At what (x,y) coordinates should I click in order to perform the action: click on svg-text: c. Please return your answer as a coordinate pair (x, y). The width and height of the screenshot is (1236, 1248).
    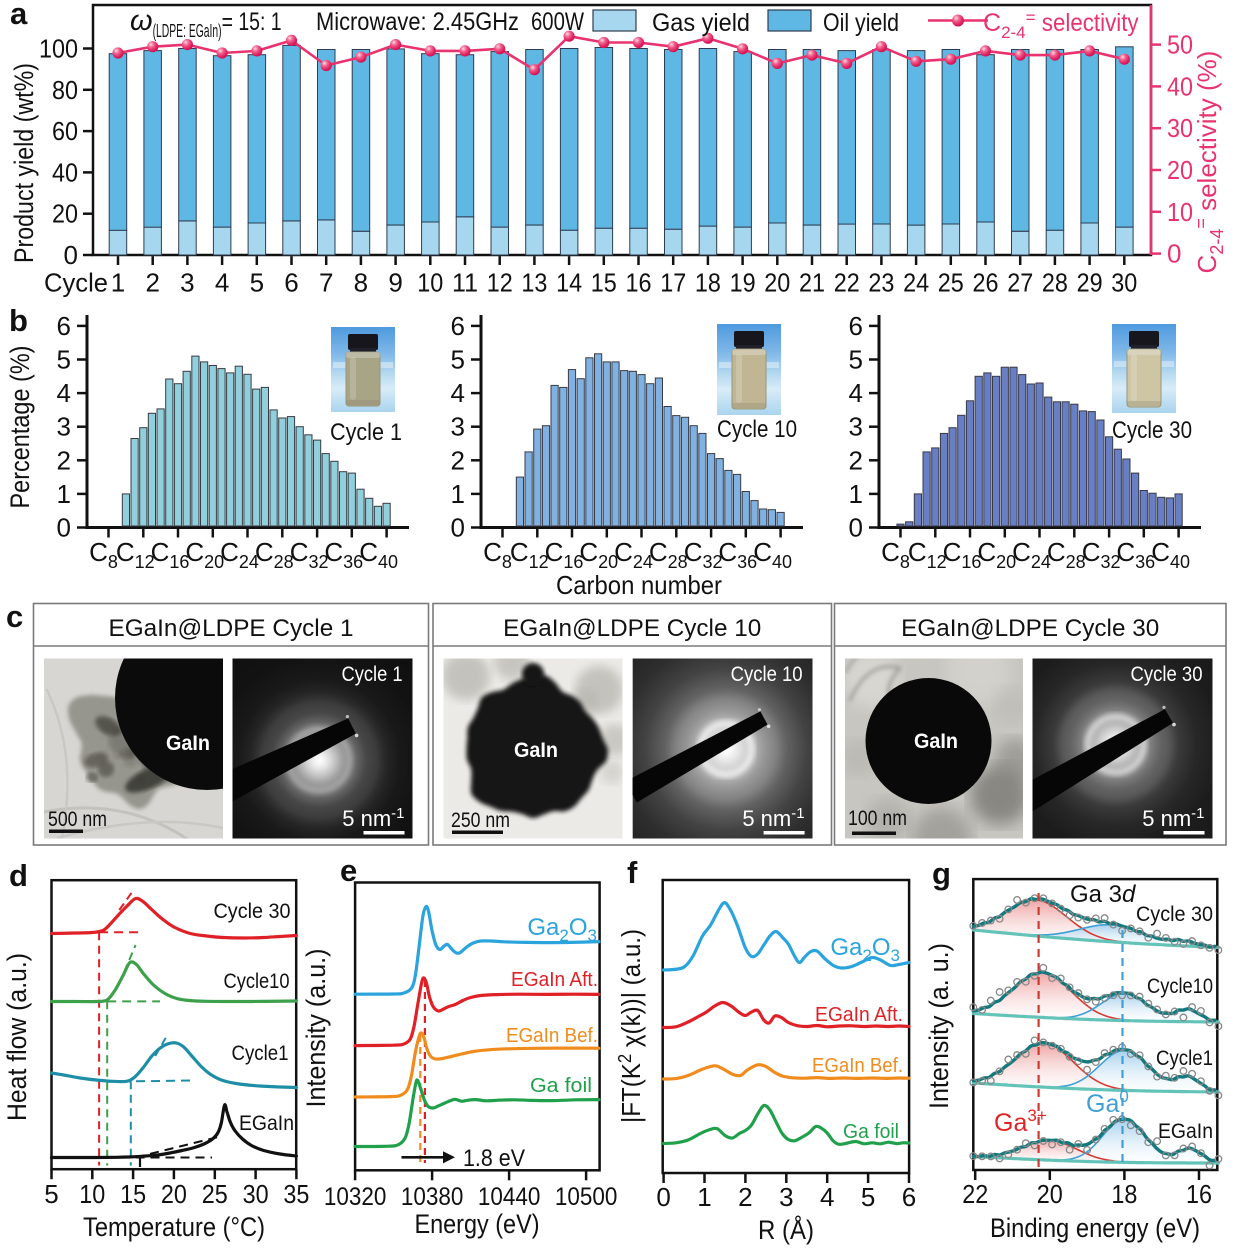
    Looking at the image, I should click on (14, 616).